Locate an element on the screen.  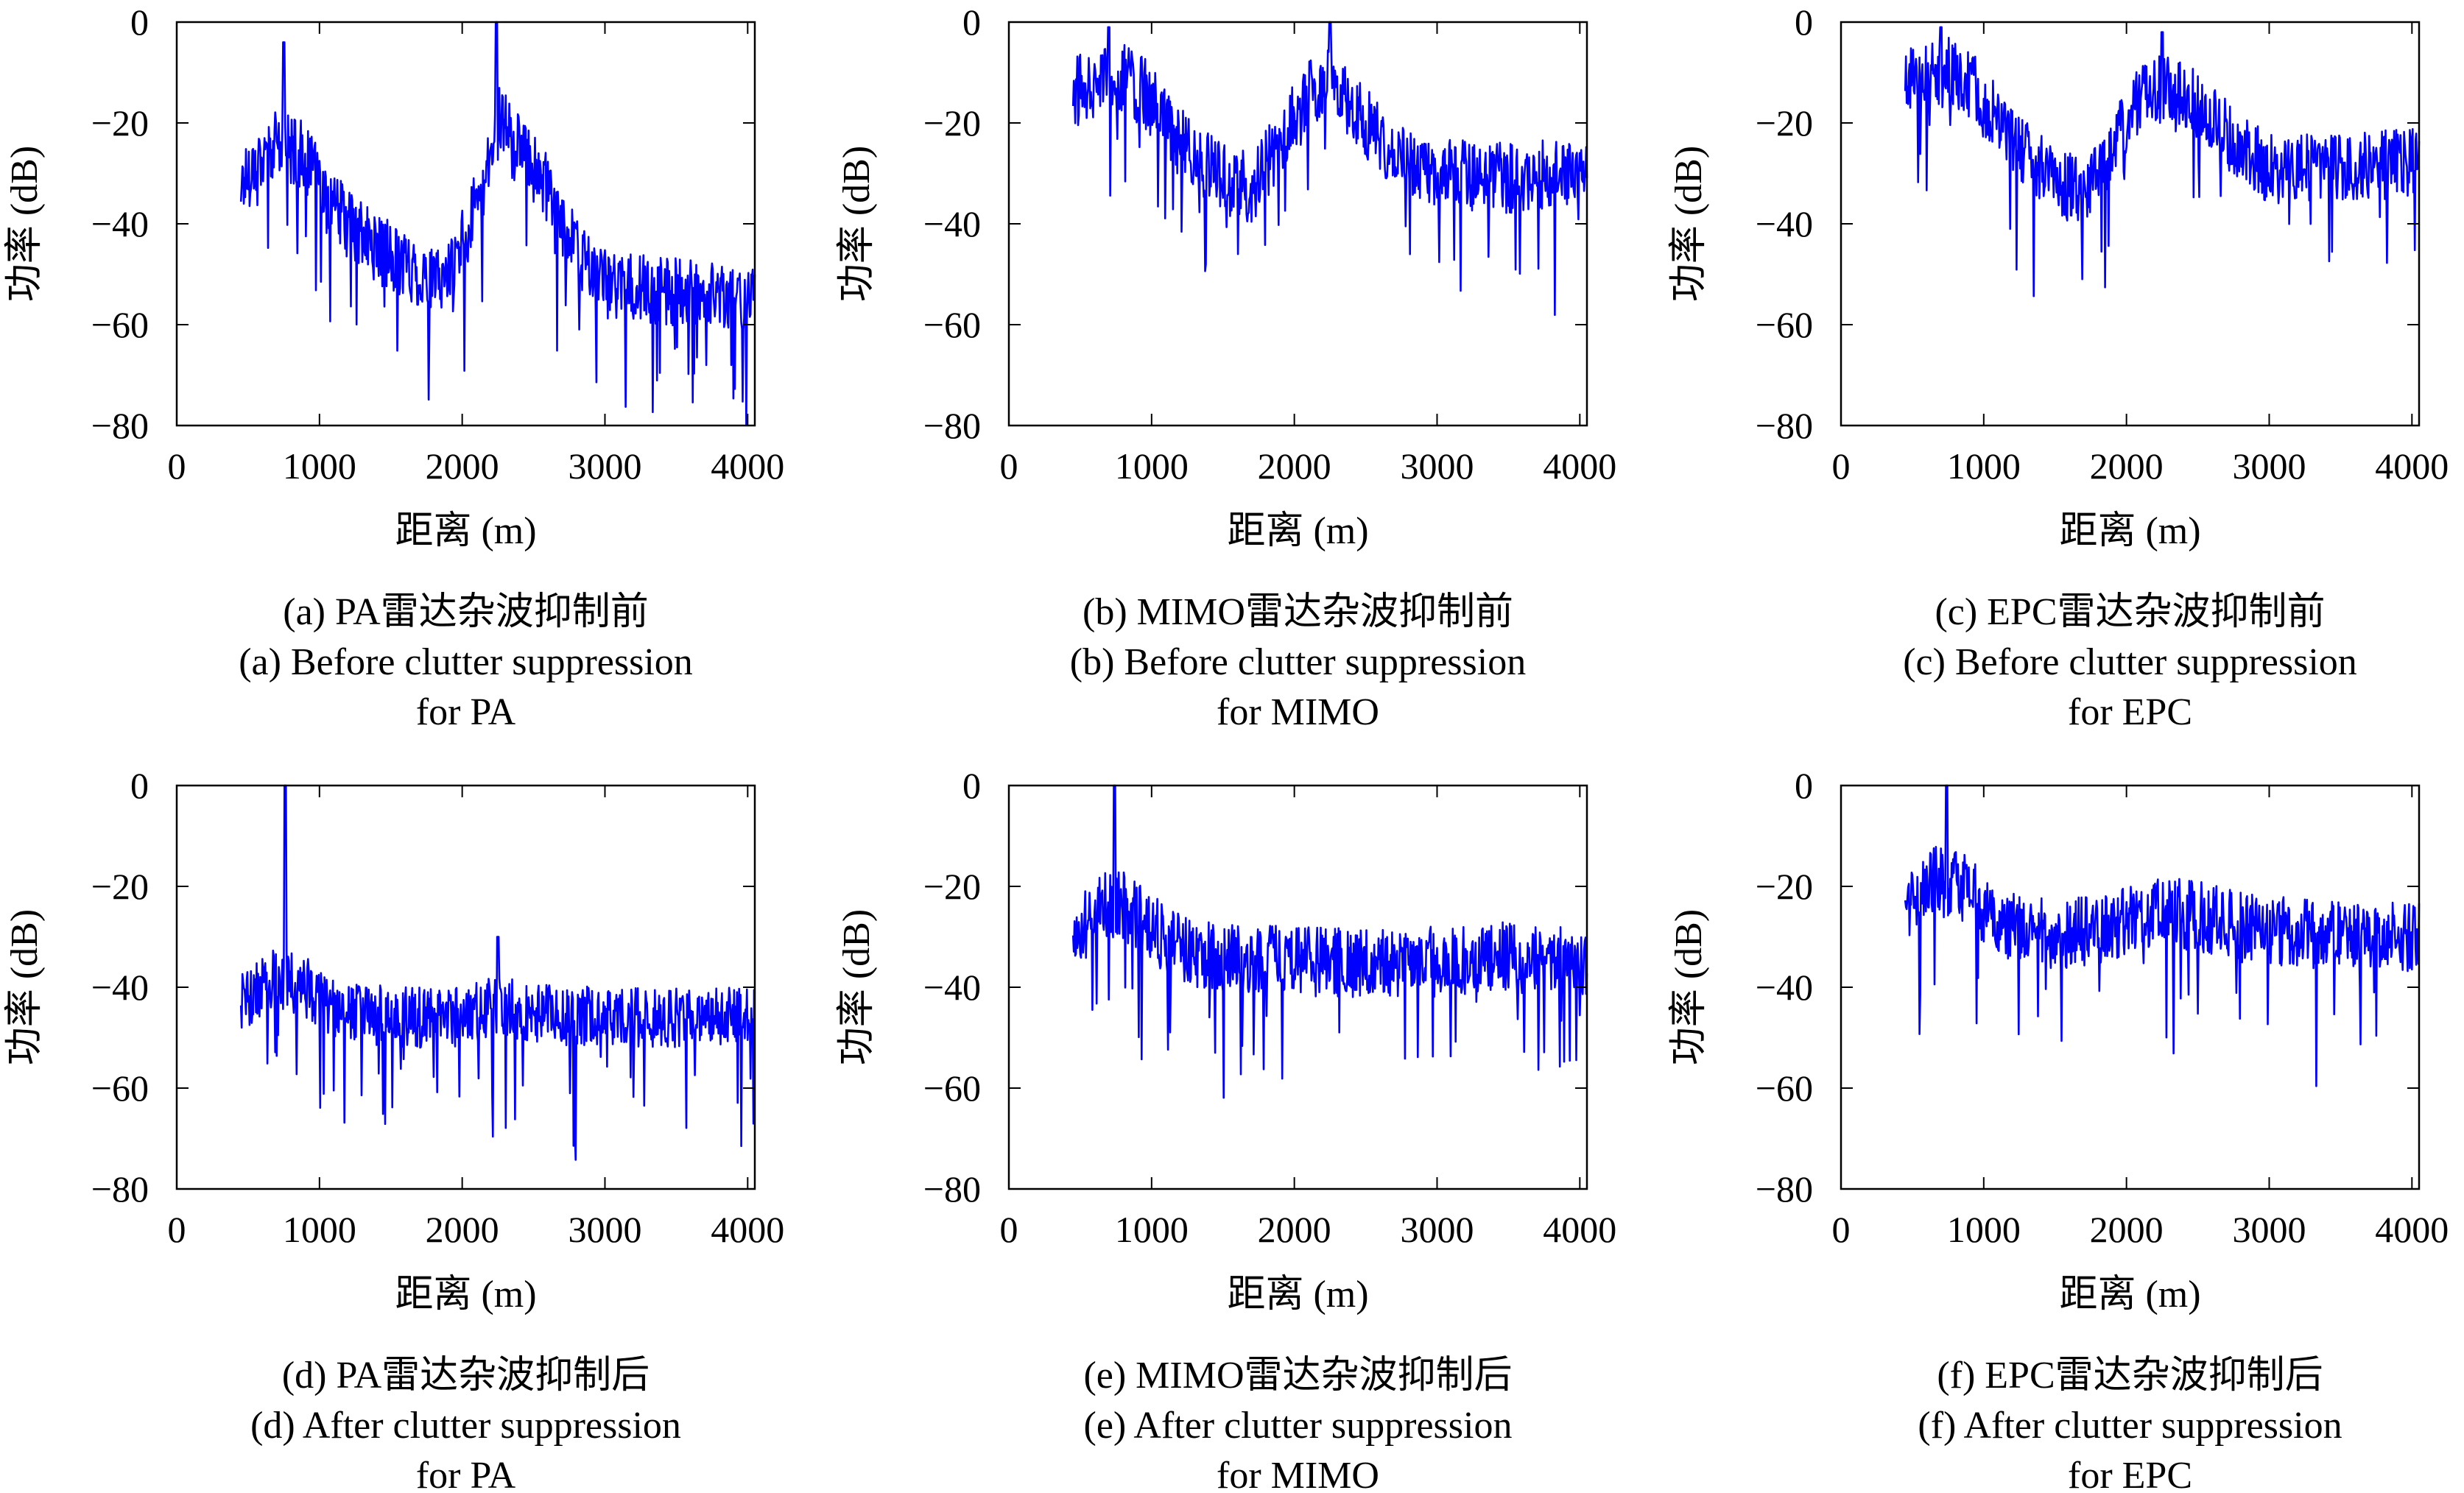
caption-line-1: (a) PA雷达杂波抑制前 is located at coordinates (465, 612).